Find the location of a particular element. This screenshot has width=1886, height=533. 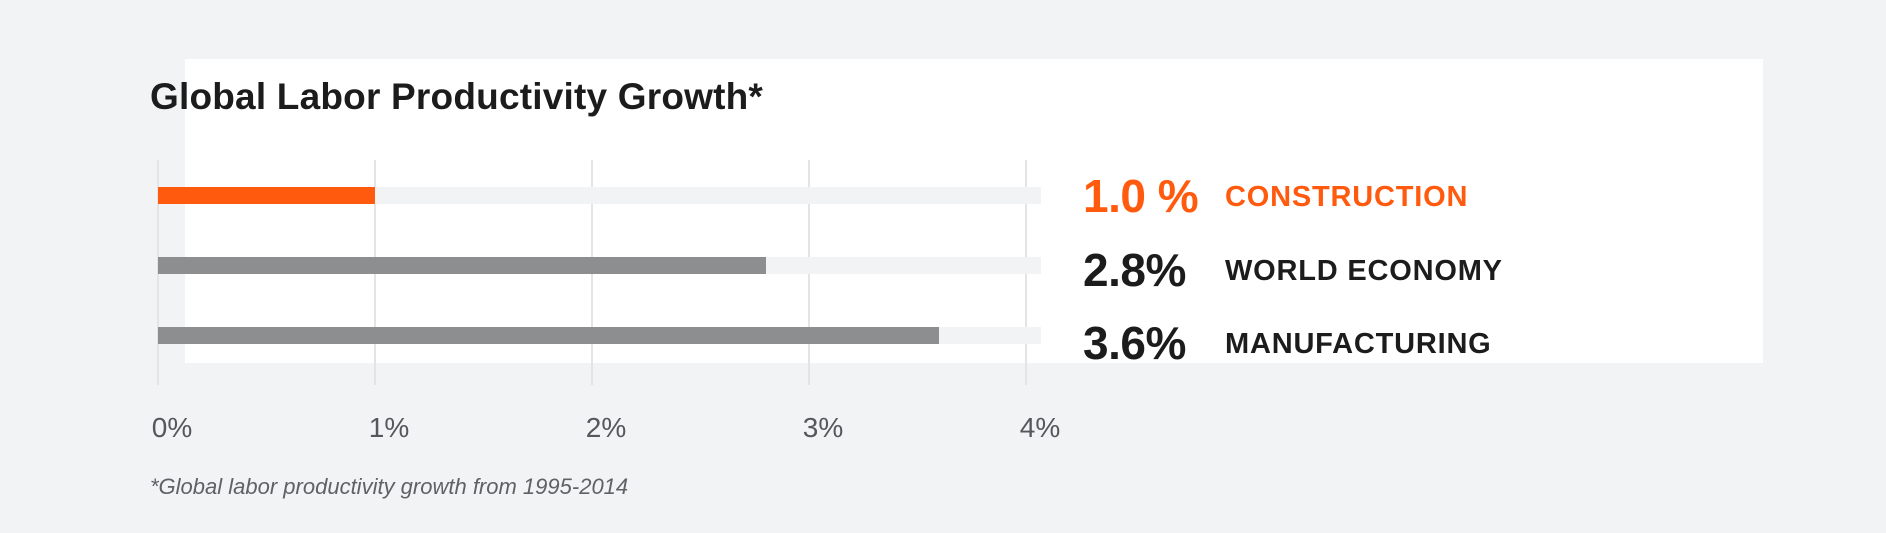

x-tick-label: 4% is located at coordinates (1040, 427).